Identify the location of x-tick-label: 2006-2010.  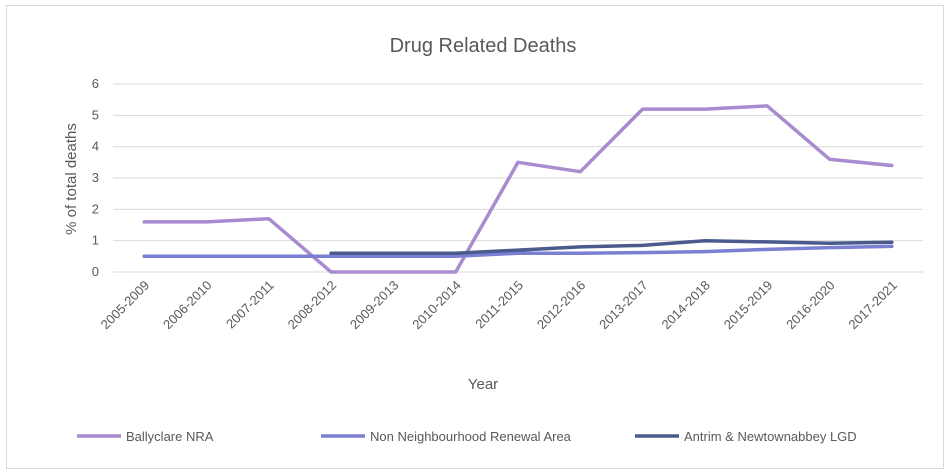
(187, 305).